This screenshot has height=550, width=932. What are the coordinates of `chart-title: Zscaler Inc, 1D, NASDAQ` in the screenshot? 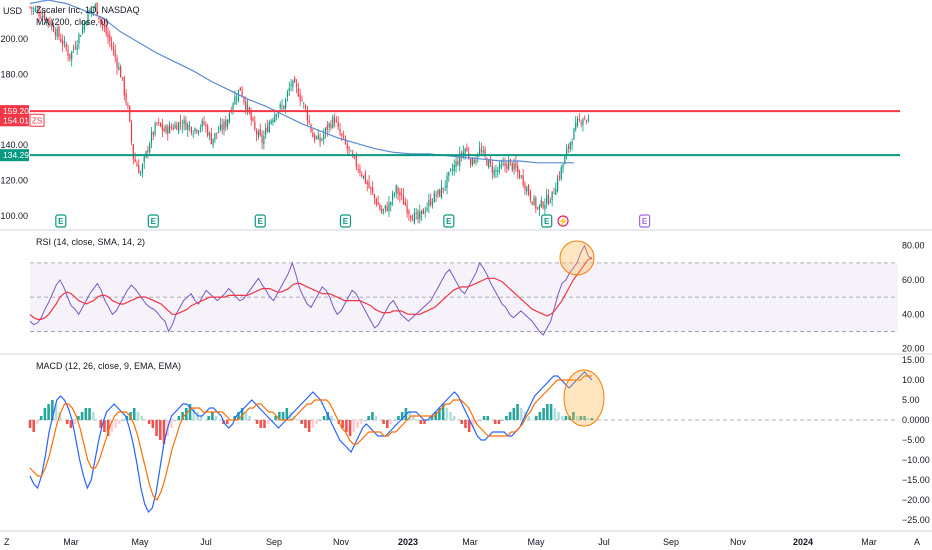 It's located at (88, 10).